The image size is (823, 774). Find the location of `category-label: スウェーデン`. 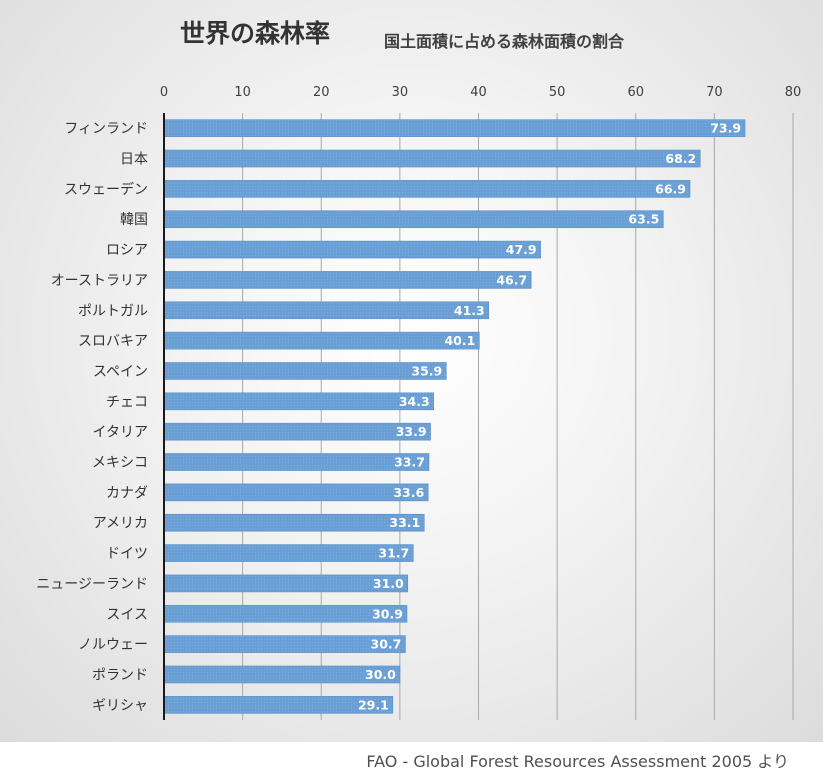

category-label: スウェーデン is located at coordinates (106, 189).